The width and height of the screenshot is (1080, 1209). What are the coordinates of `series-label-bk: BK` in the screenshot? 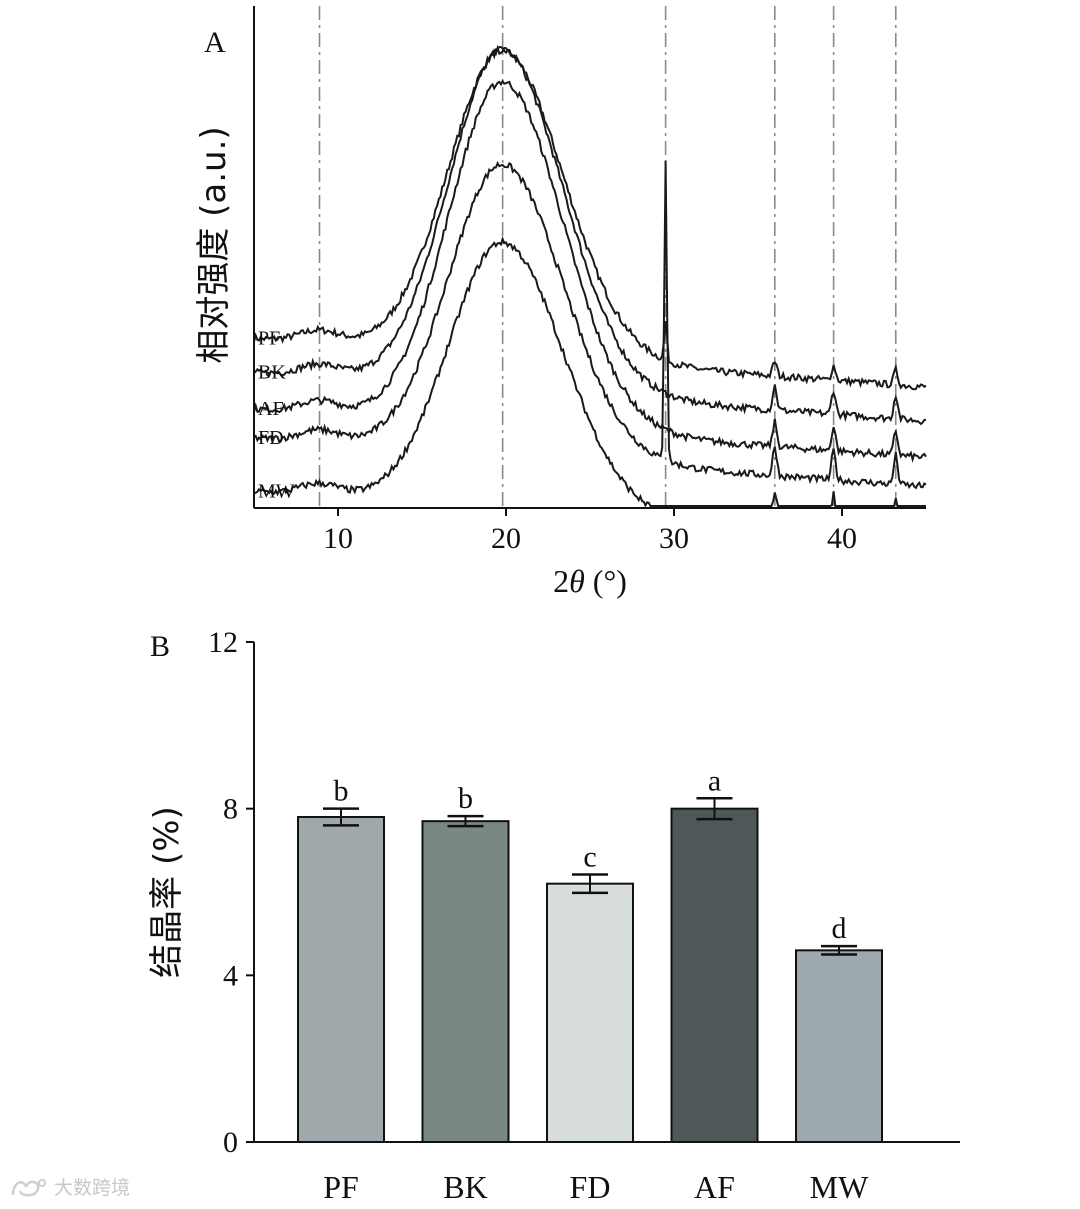 It's located at (272, 372).